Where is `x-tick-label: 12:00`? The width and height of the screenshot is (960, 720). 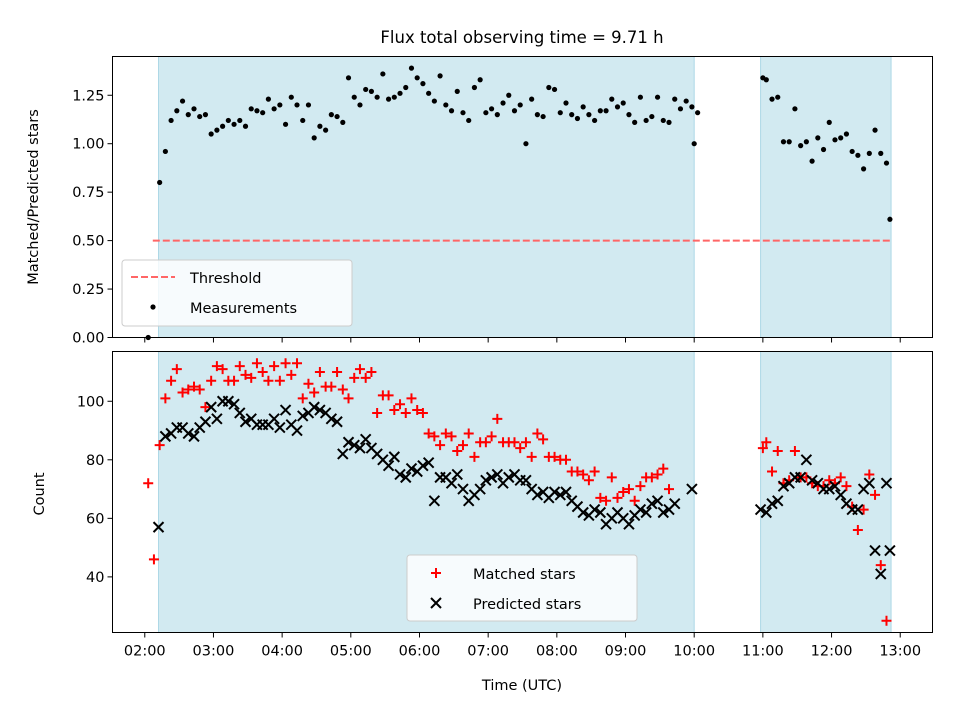
x-tick-label: 12:00 is located at coordinates (832, 652).